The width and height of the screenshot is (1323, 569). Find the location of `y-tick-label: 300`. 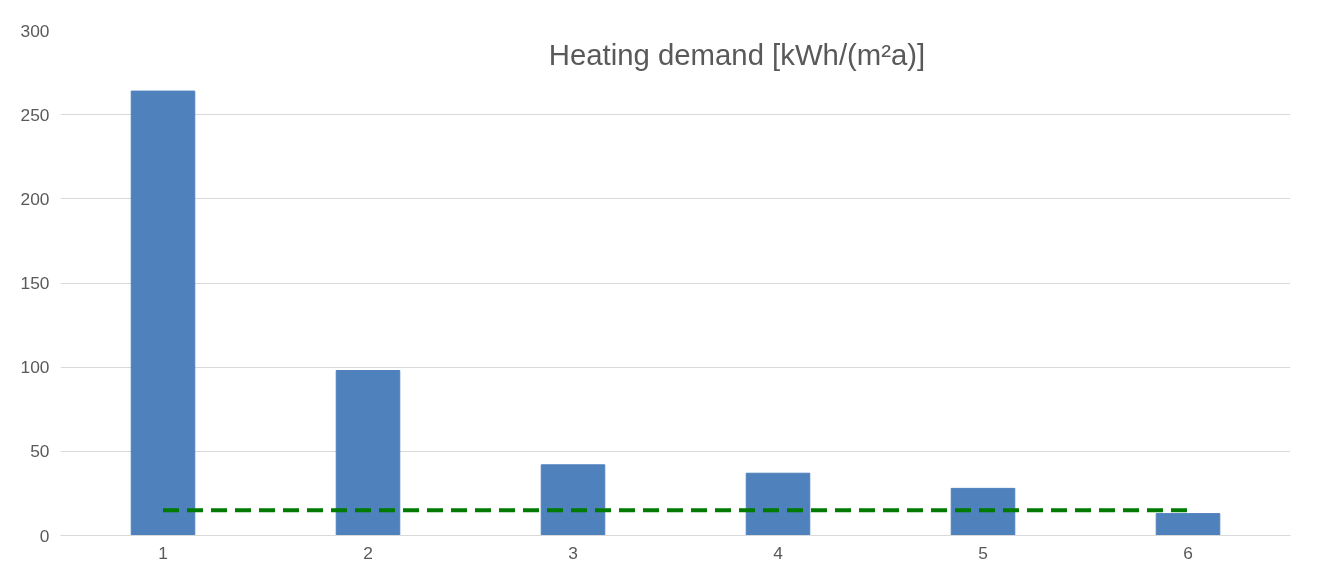

y-tick-label: 300 is located at coordinates (35, 30).